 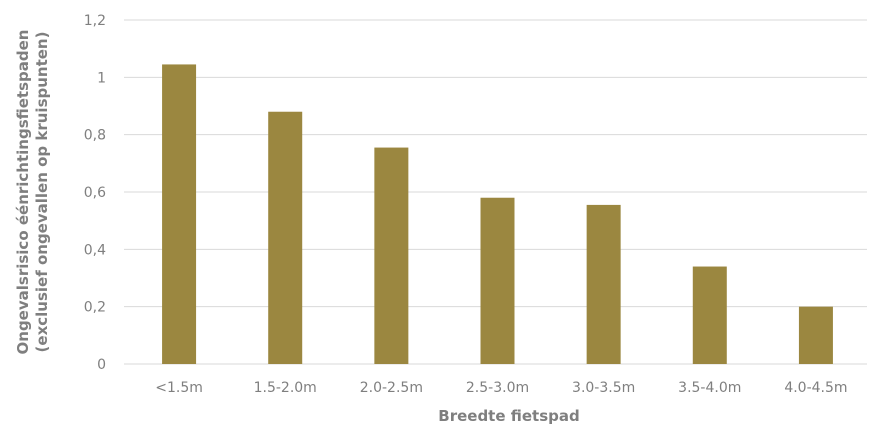 What do you see at coordinates (815, 388) in the screenshot?
I see `x-tick-label: 4.0-4.5m` at bounding box center [815, 388].